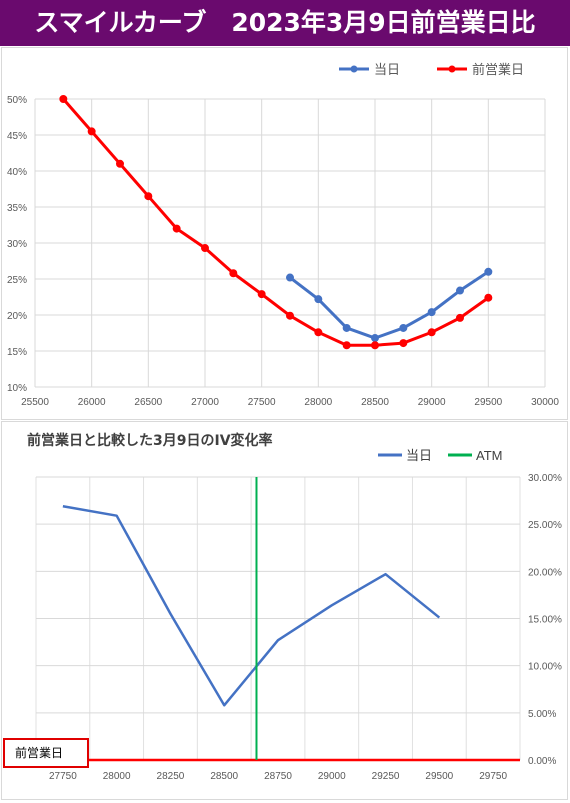  I want to click on page-title: スマイルカーブ 2023年3月9日前営業日比, so click(285, 23).